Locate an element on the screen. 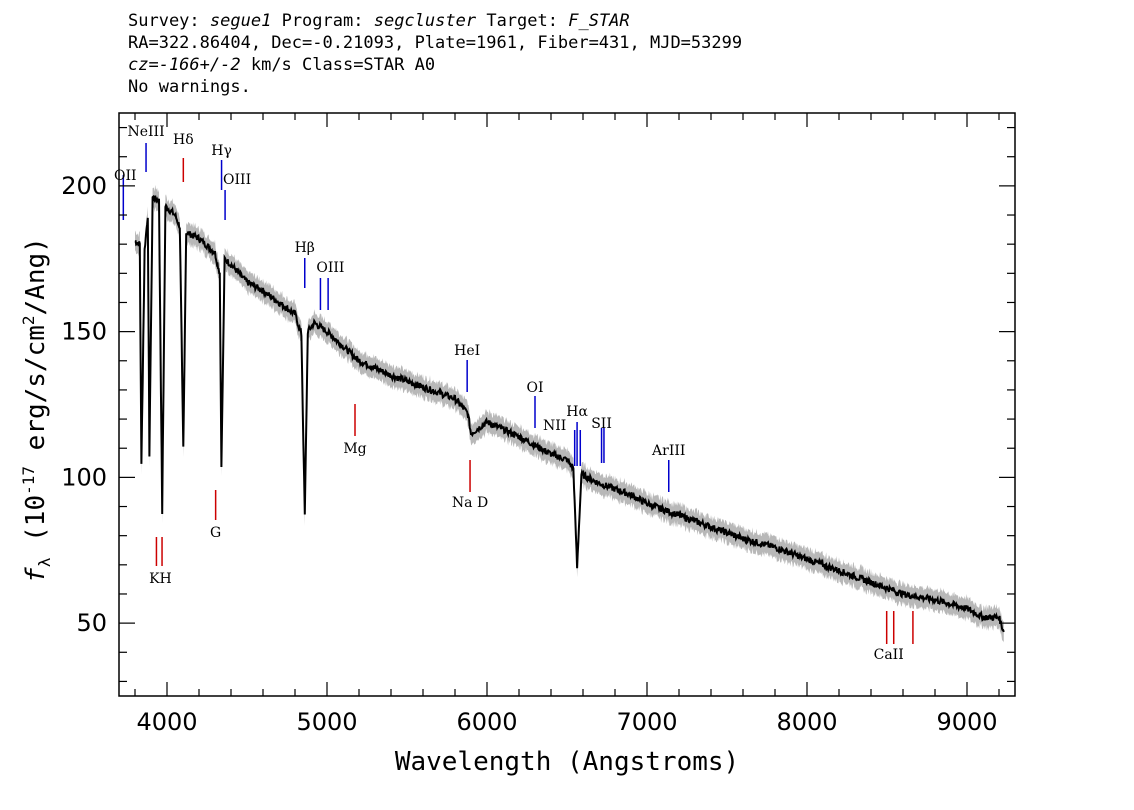 The image size is (1134, 810). line-marker-label: Na D is located at coordinates (470, 503).